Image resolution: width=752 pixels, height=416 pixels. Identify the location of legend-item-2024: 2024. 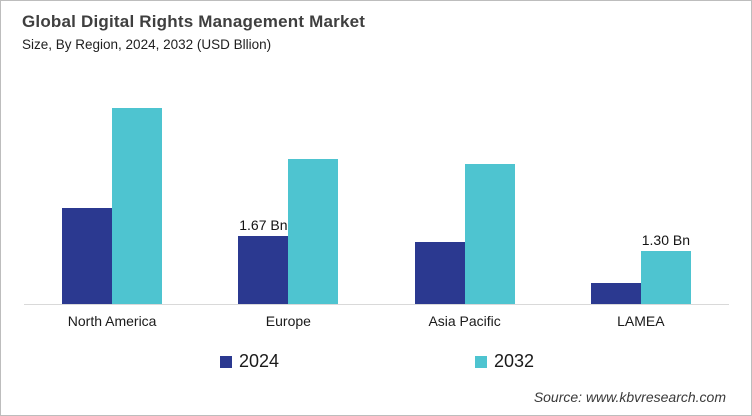
(249, 361).